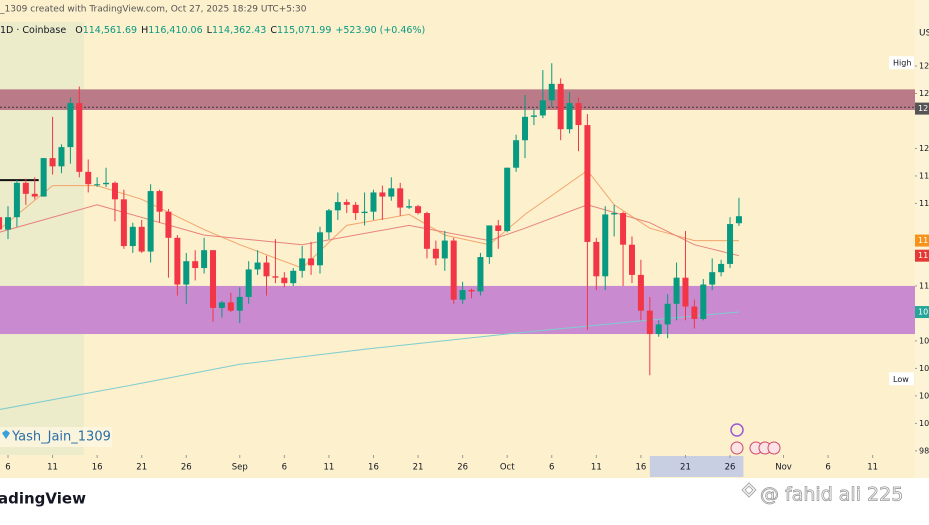 The height and width of the screenshot is (525, 929). I want to click on icon, so click(737, 430).